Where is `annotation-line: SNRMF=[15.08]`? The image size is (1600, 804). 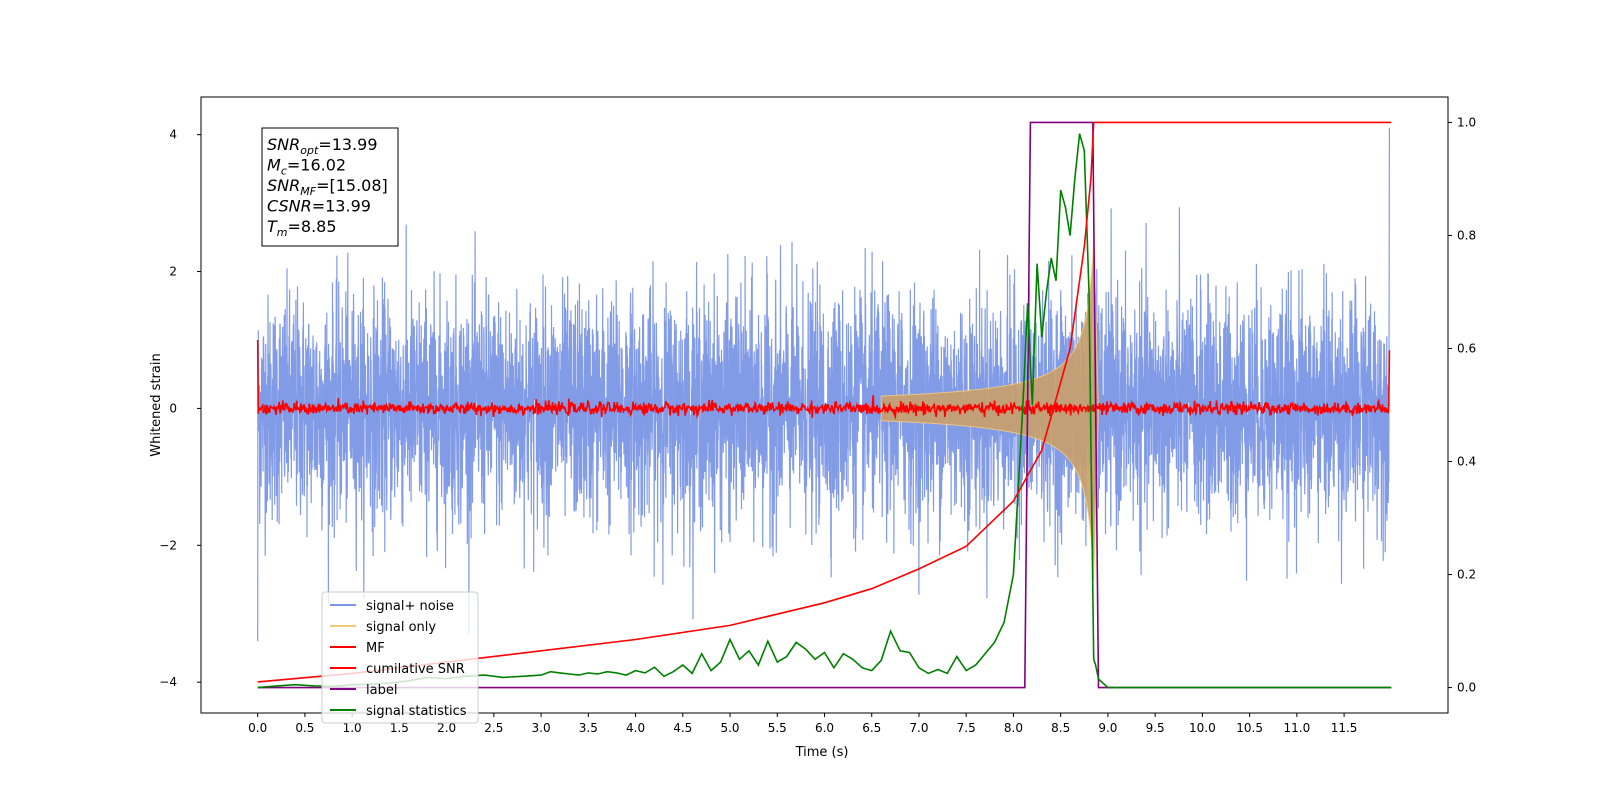 annotation-line: SNRMF=[15.08] is located at coordinates (327, 187).